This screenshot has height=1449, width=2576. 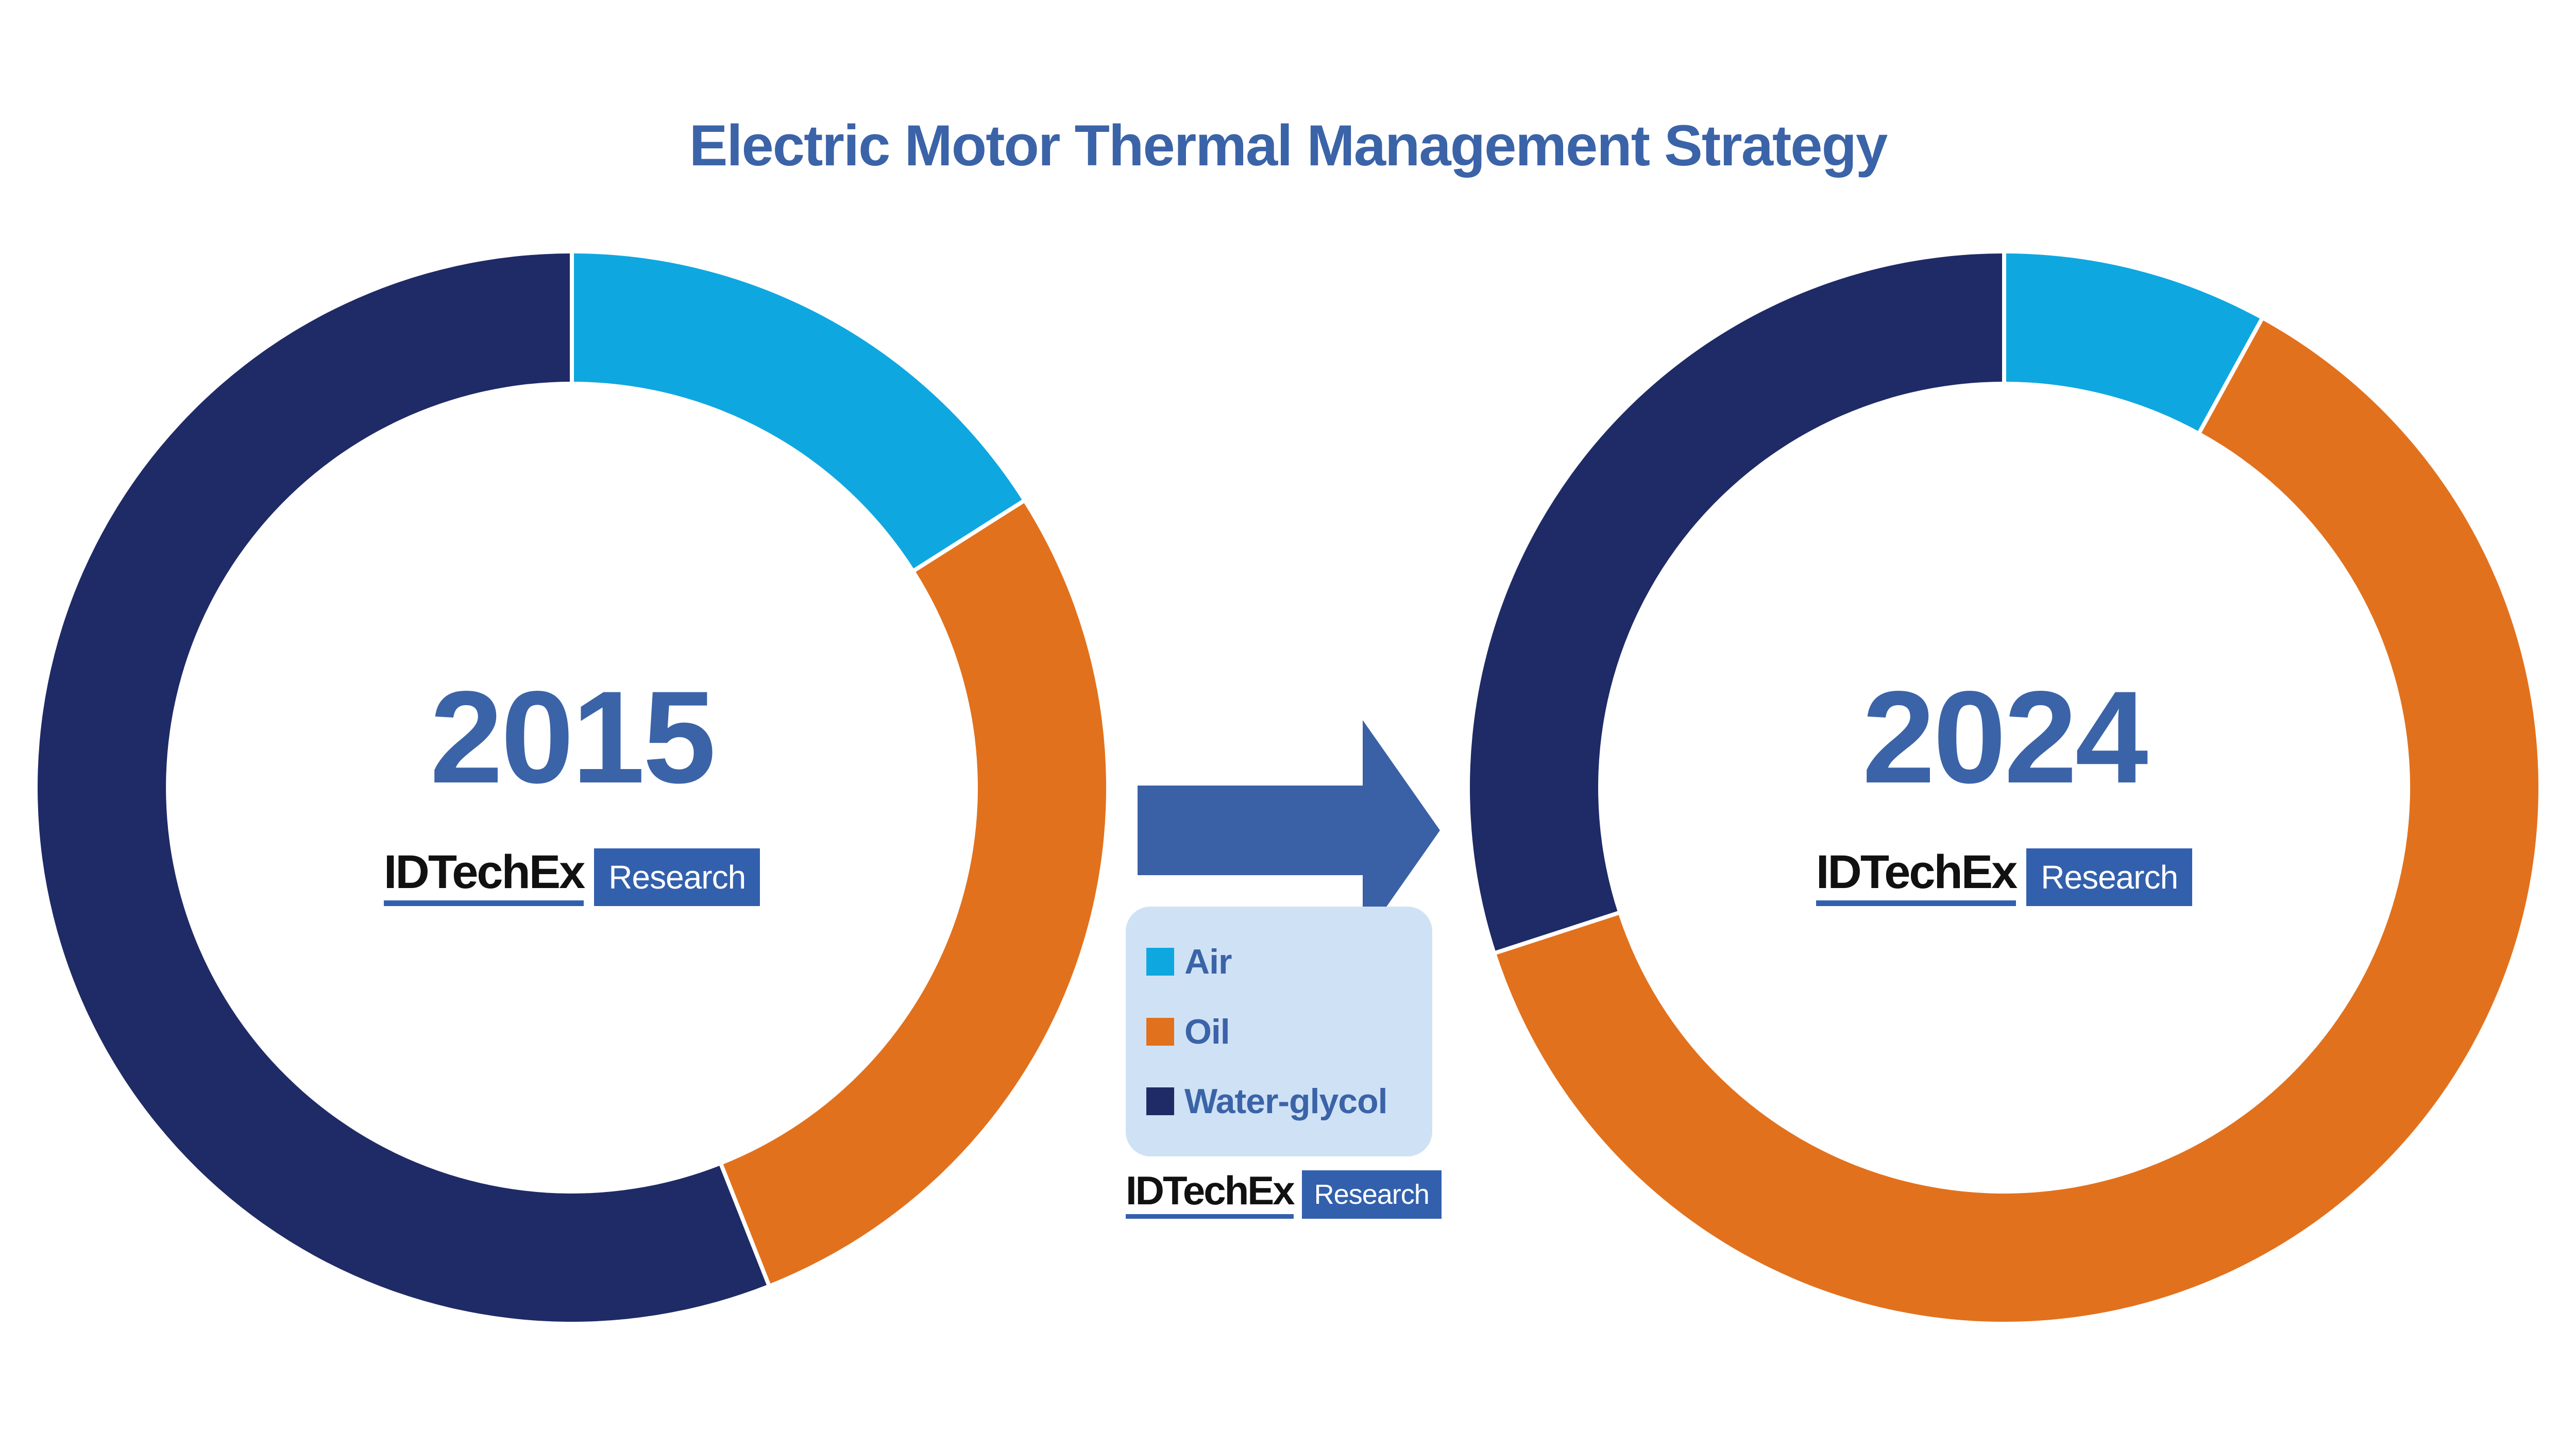 What do you see at coordinates (1160, 1031) in the screenshot?
I see `oil-swatch-icon` at bounding box center [1160, 1031].